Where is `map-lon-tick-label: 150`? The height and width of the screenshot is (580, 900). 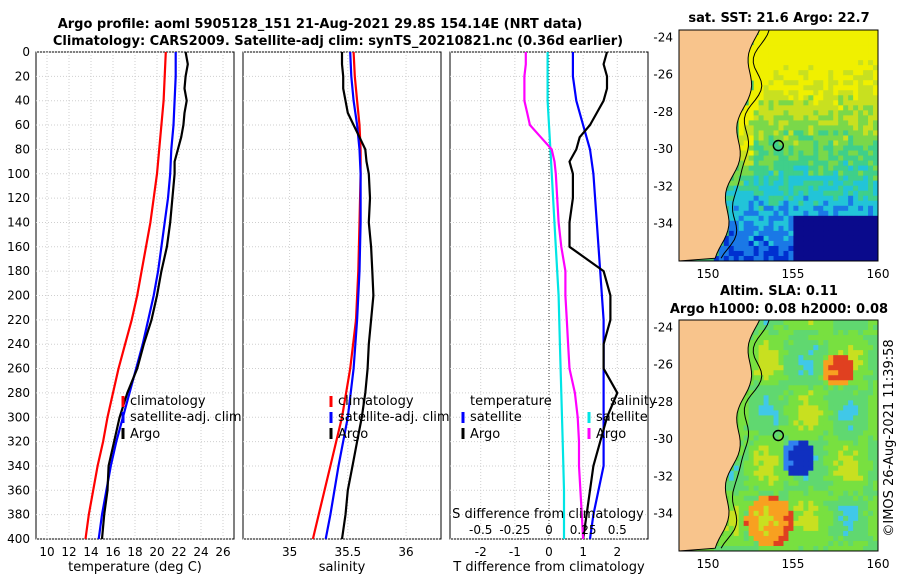 map-lon-tick-label: 150 is located at coordinates (707, 274).